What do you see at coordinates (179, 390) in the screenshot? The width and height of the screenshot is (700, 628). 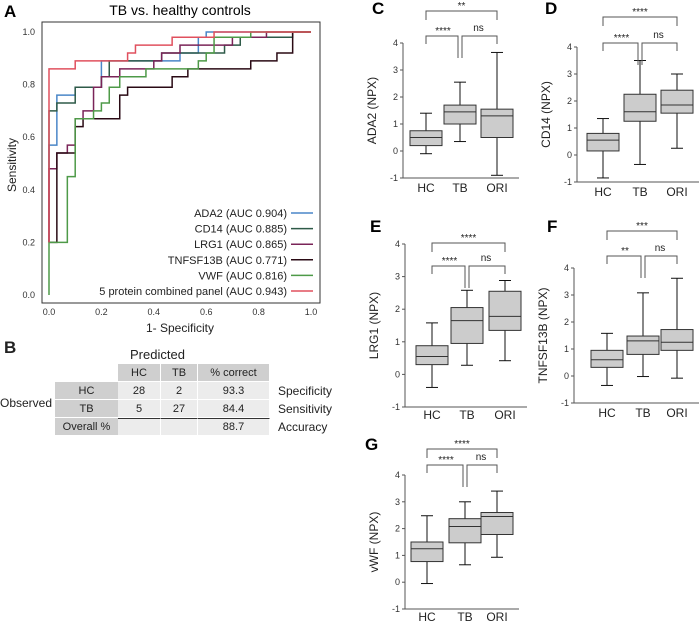 I see `cell: 2` at bounding box center [179, 390].